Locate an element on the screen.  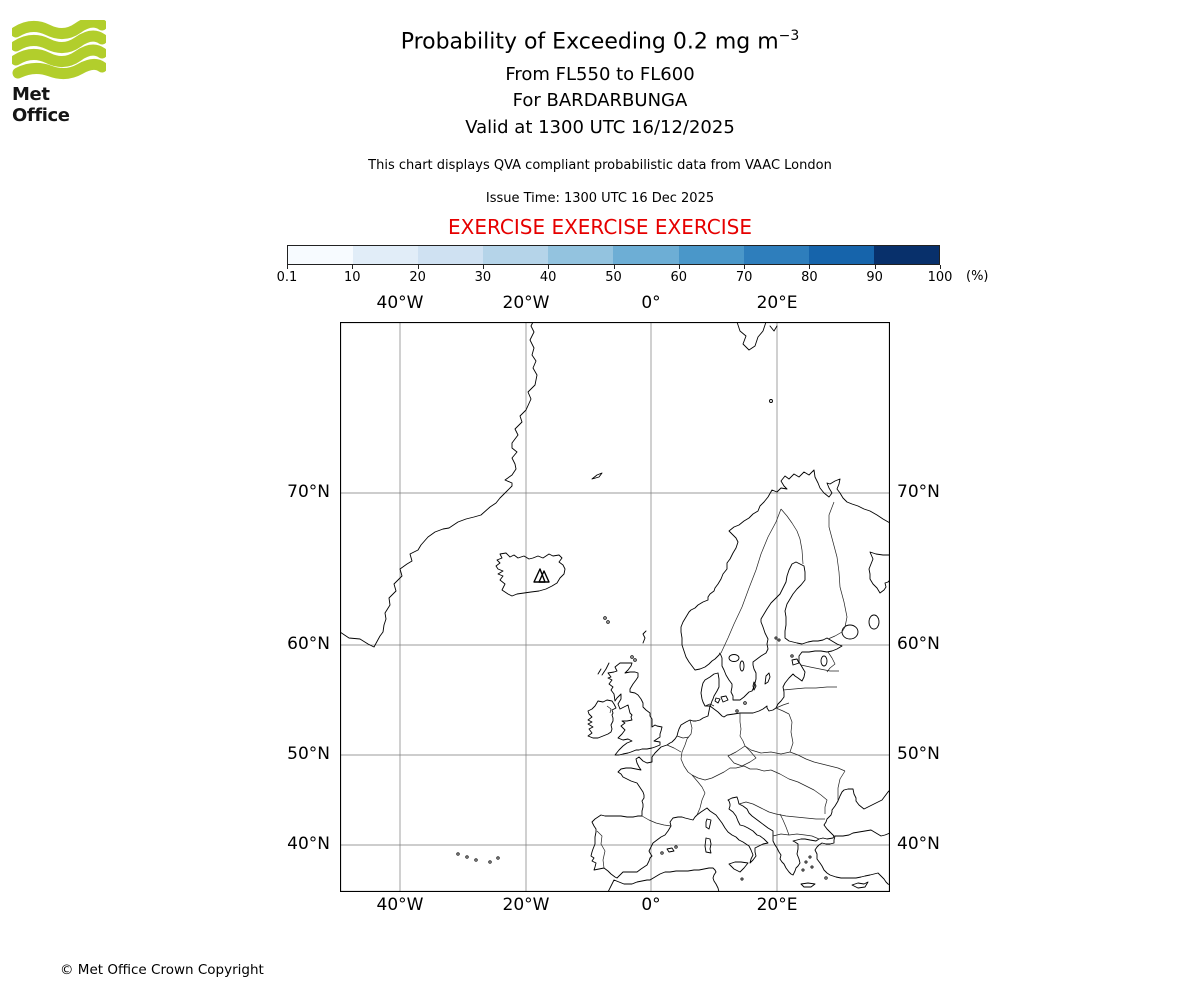
lon-label-top-20e: 20°E is located at coordinates (777, 303).